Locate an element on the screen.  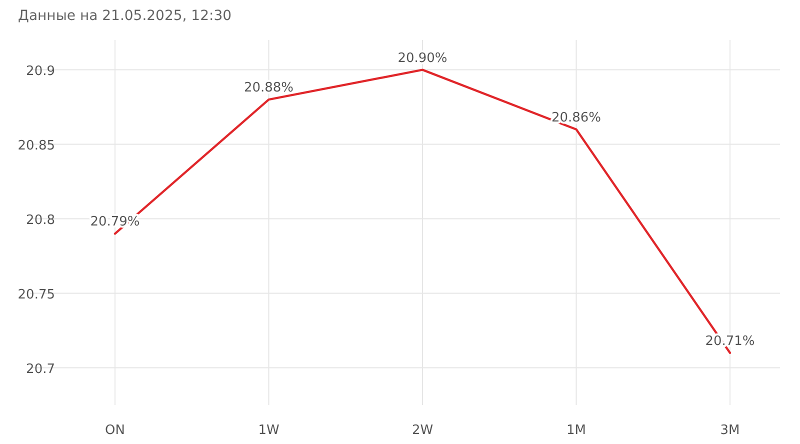
x-tick-label: ON is located at coordinates (115, 430).